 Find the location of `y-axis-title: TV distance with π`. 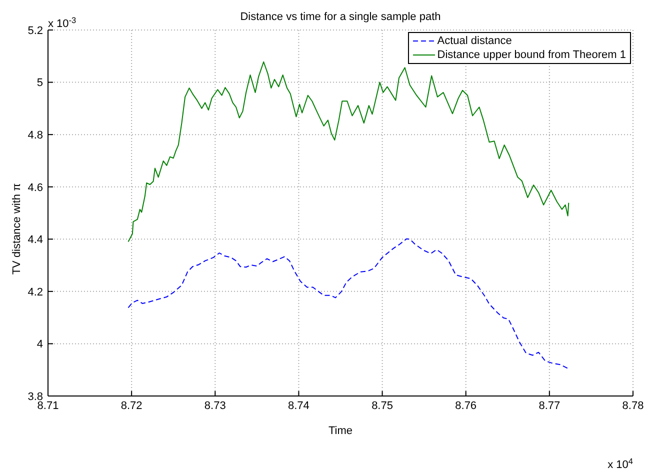

y-axis-title: TV distance with π is located at coordinates (17, 228).